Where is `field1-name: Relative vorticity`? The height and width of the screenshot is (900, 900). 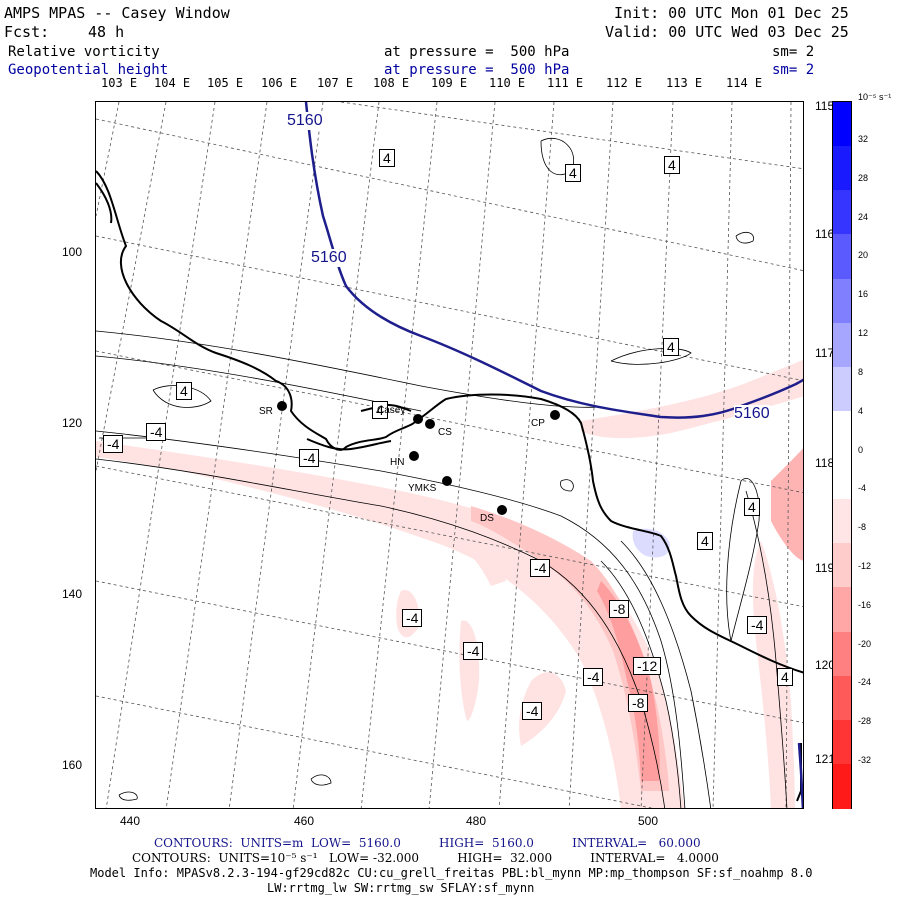 field1-name: Relative vorticity is located at coordinates (84, 52).